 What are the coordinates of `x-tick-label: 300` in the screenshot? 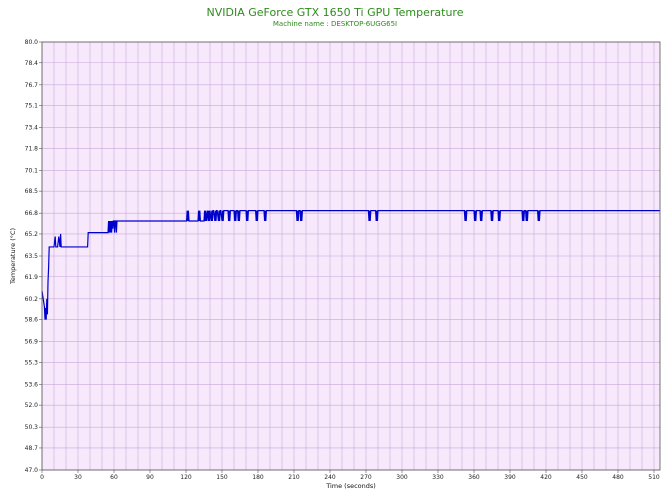 It's located at (402, 477).